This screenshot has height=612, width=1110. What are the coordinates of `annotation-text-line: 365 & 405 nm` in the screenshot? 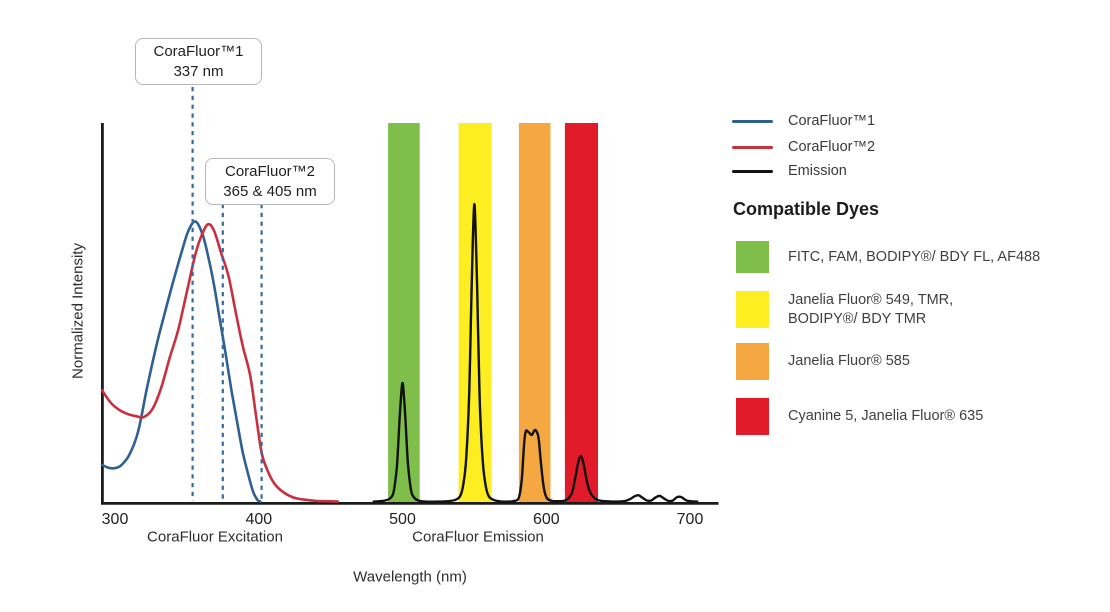 It's located at (270, 191).